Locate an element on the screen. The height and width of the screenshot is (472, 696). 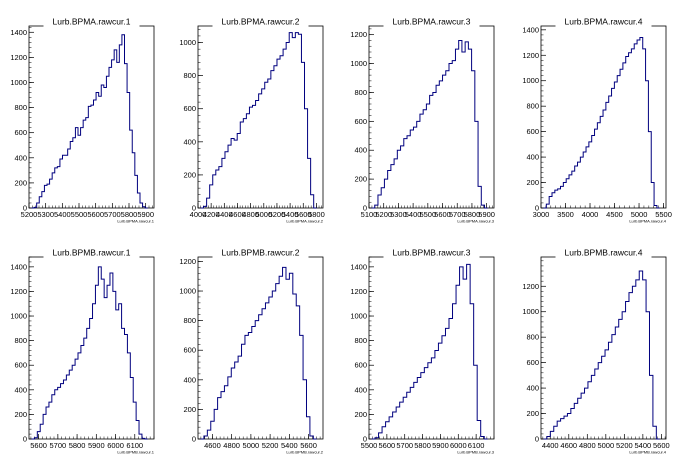
x-tick-label: 4600 is located at coordinates (237, 214).